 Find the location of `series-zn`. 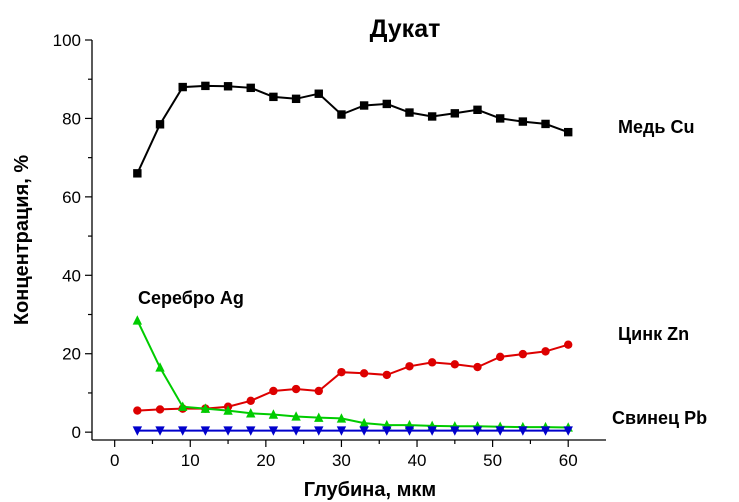

series-zn is located at coordinates (353, 377).